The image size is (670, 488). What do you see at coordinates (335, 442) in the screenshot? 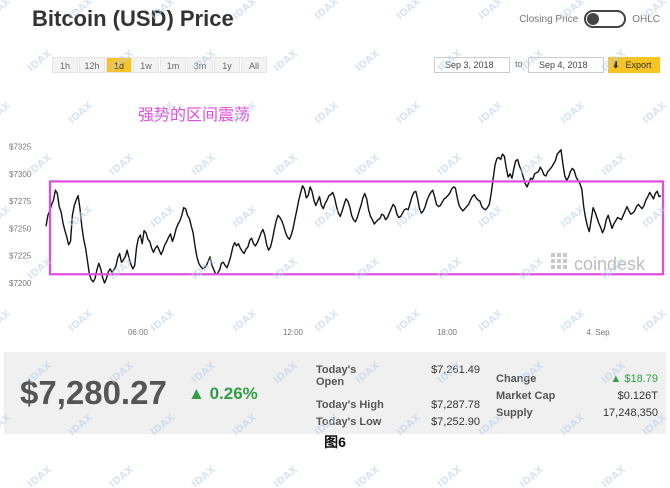
I see `figure-caption: 图6` at bounding box center [335, 442].